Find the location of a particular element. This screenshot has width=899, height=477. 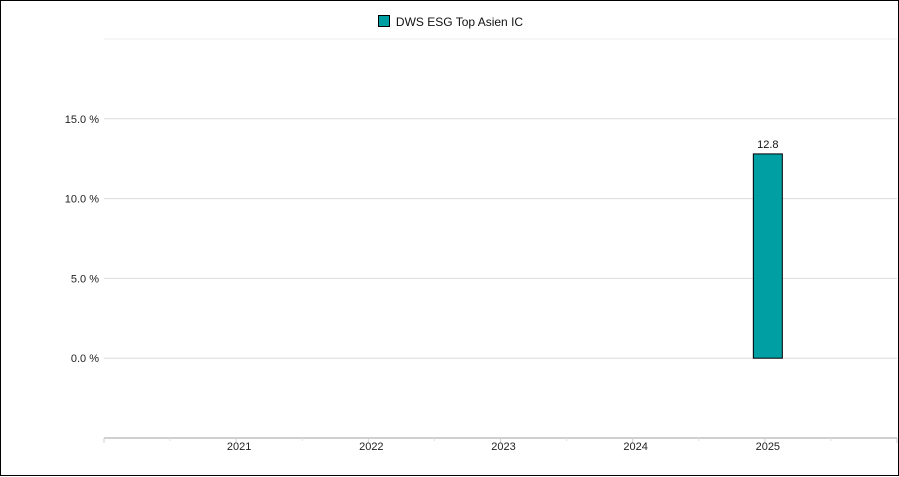

y-tick-label: 10.0 % is located at coordinates (82, 200).